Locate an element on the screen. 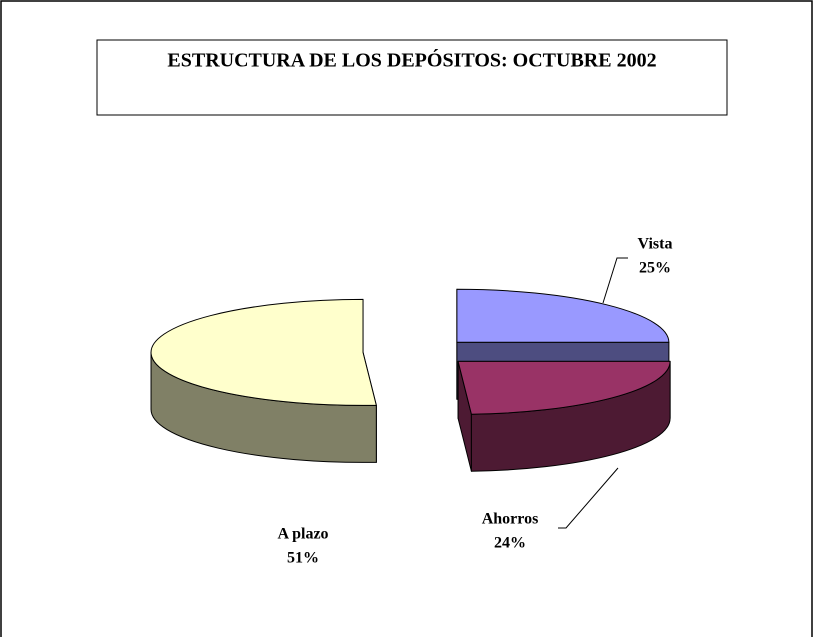  slice-value-label: 25% is located at coordinates (655, 268).